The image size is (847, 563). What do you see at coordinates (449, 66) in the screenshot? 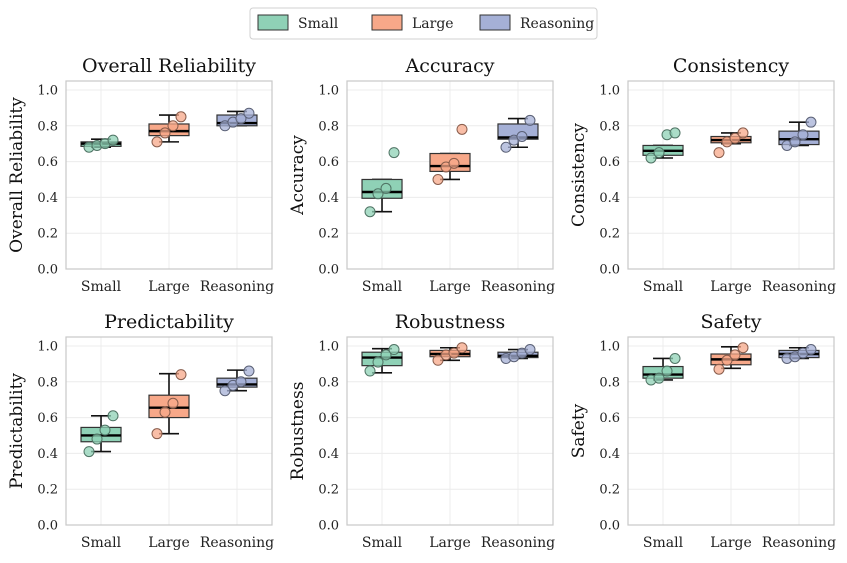
I see `panel-title: Accuracy` at bounding box center [449, 66].